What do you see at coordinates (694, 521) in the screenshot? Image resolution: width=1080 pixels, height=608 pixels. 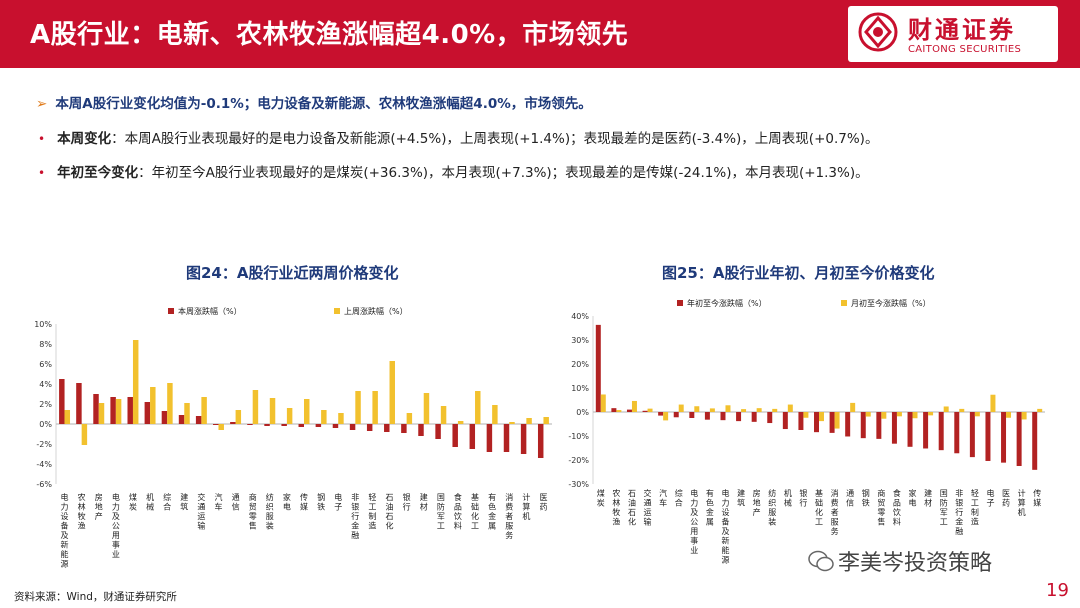 I see `x-category-label: 电力及公用事业` at bounding box center [694, 521].